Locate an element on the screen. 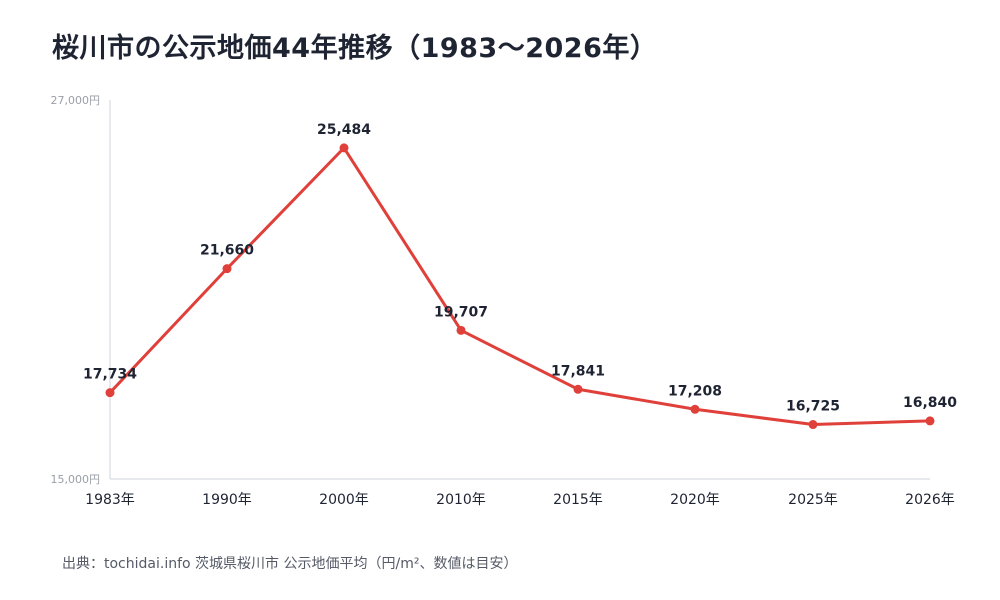  x-tick-label: 2020年 is located at coordinates (695, 500).